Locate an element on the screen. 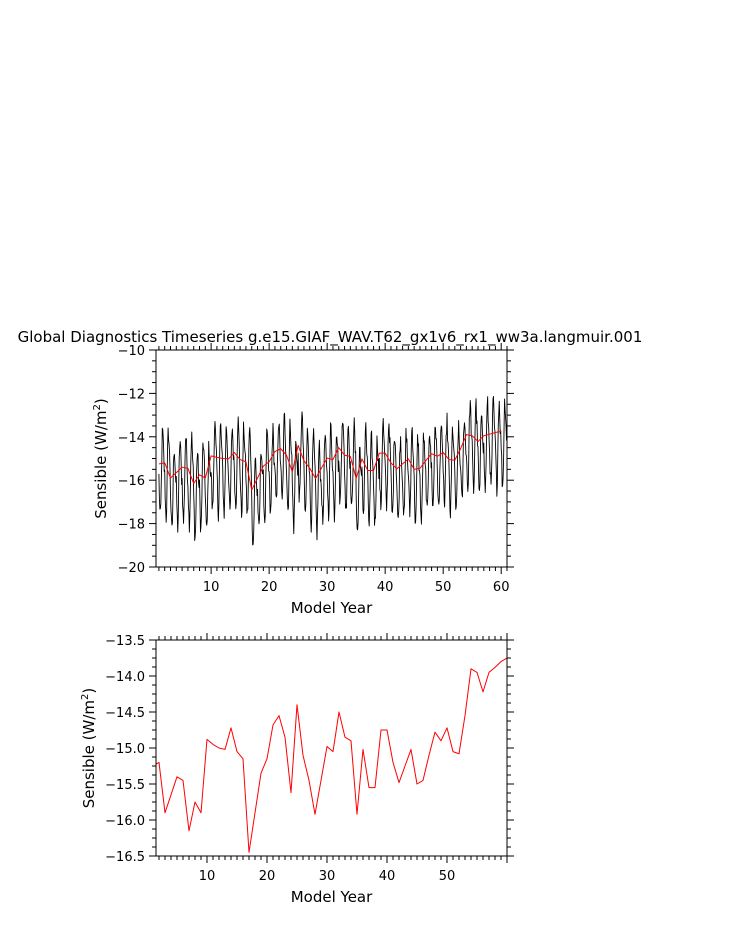  x-ticks-top: 10 20 30 40 50 60 is located at coordinates (334, 469).